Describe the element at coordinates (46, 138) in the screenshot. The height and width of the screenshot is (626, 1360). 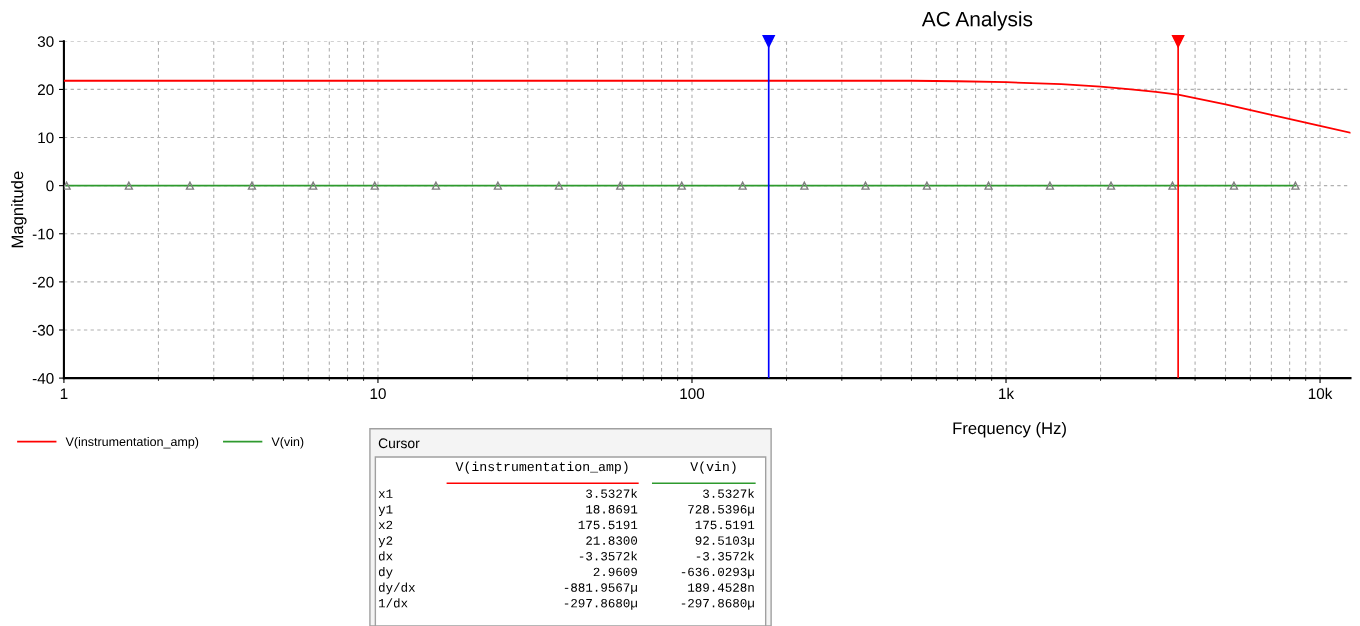
I see `y-tick-label: 10` at that location.